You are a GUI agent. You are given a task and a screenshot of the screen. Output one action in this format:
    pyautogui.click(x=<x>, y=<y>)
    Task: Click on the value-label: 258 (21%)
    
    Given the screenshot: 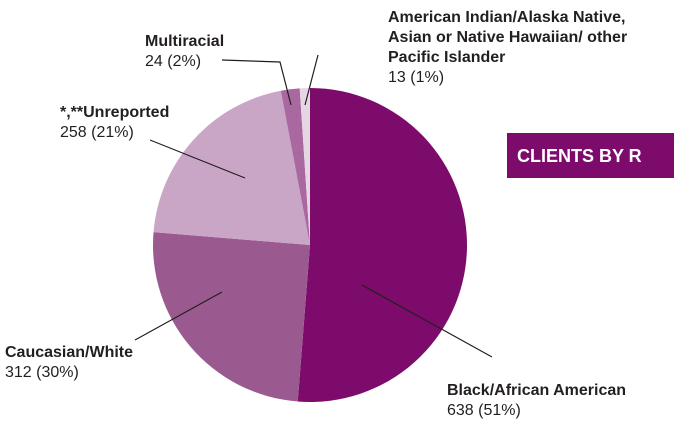 What is the action you would take?
    pyautogui.click(x=97, y=132)
    